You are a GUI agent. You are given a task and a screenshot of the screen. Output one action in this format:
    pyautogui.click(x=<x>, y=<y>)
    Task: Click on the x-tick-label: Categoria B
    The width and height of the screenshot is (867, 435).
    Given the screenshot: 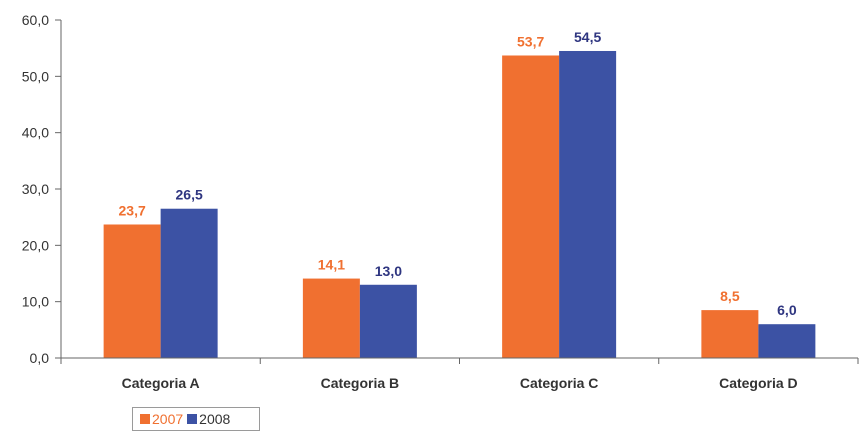 What is the action you would take?
    pyautogui.click(x=360, y=383)
    